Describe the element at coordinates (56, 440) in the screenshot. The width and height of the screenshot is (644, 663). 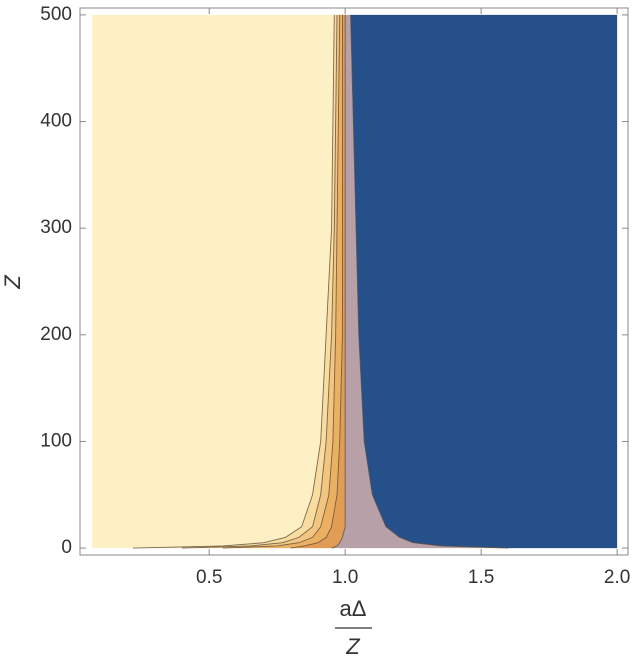
I see `y-tick-label: 100` at that location.